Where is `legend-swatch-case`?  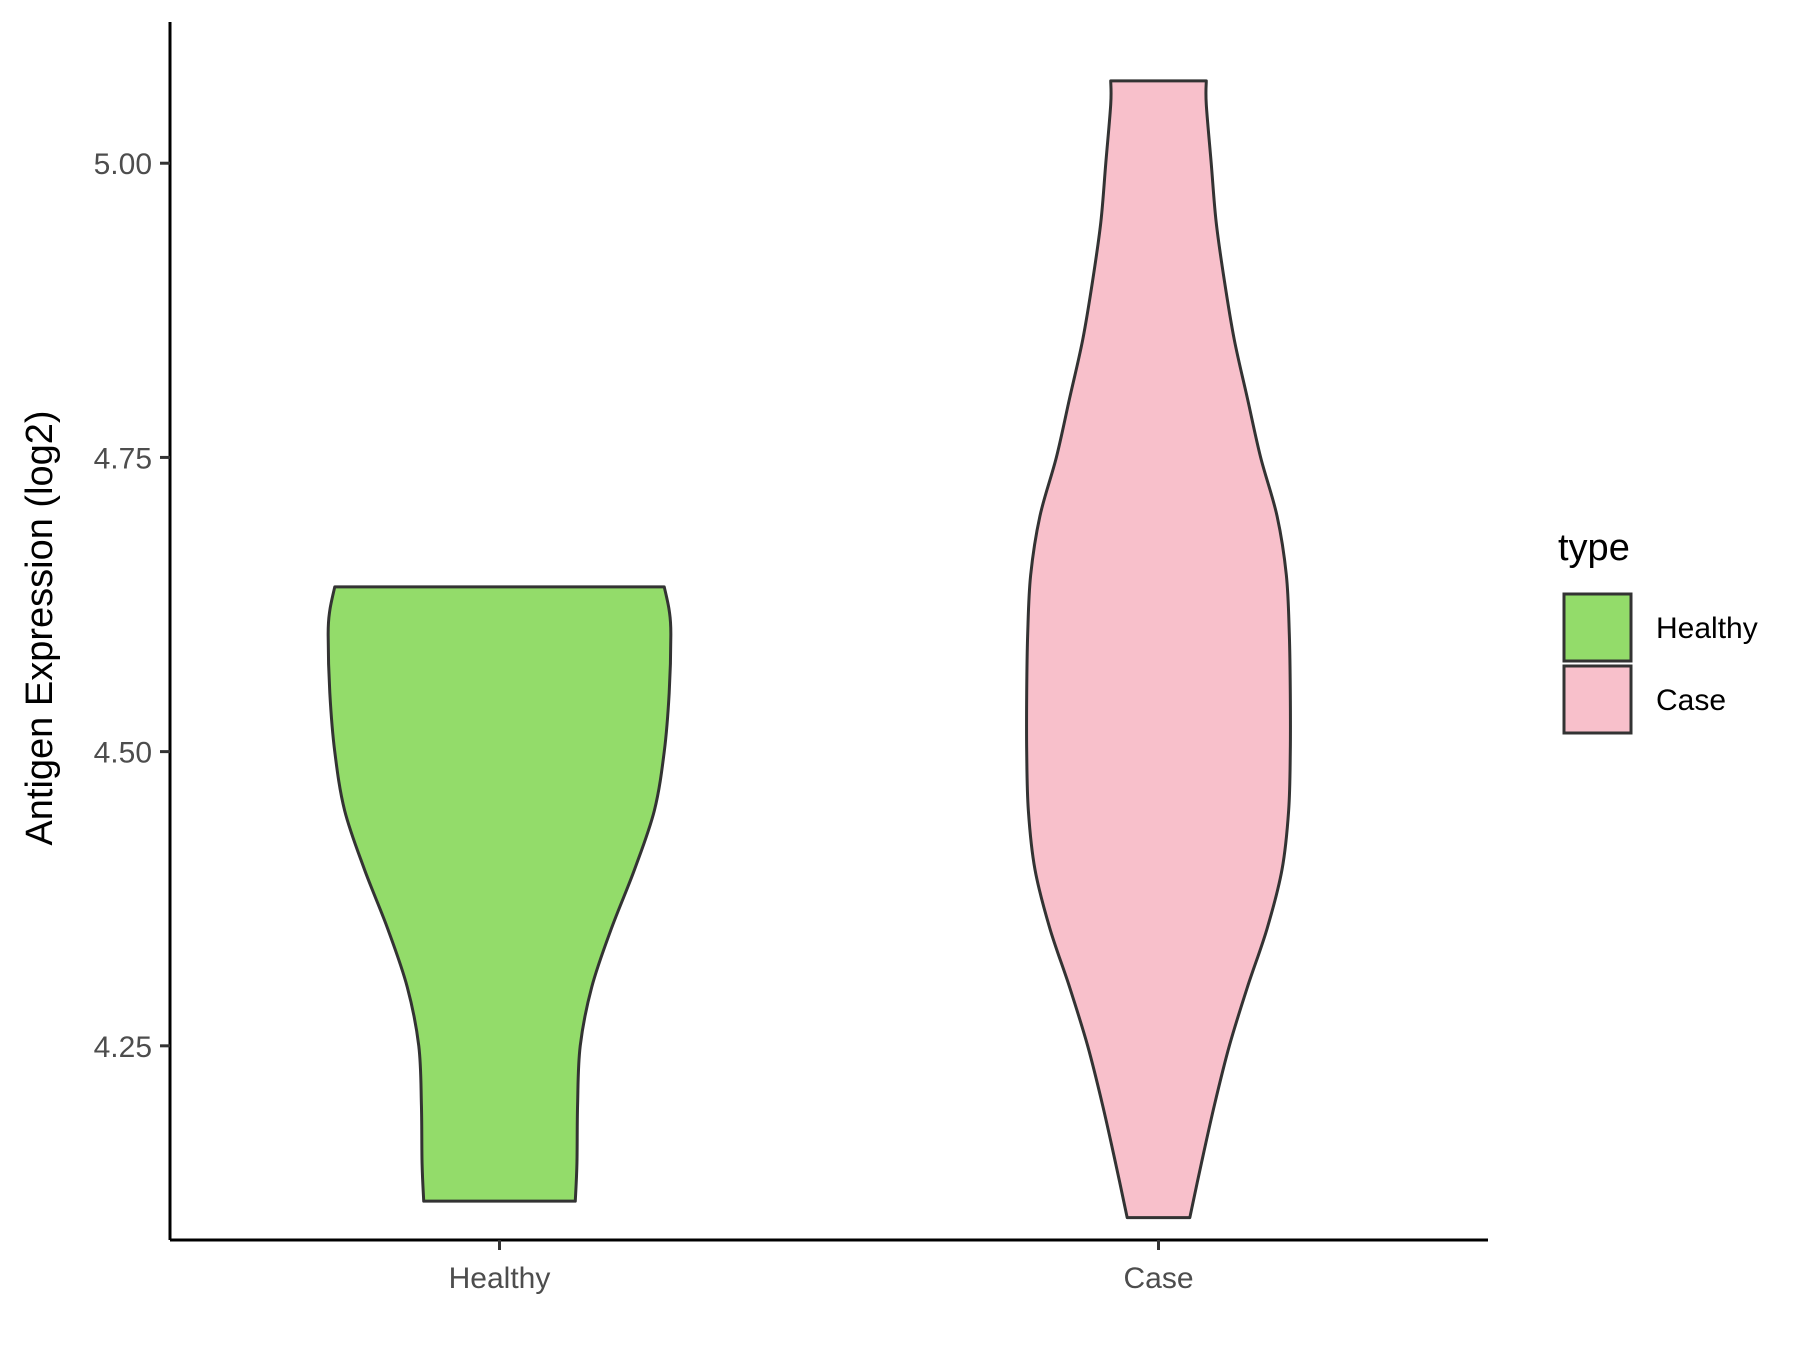
legend-swatch-case is located at coordinates (1597, 699).